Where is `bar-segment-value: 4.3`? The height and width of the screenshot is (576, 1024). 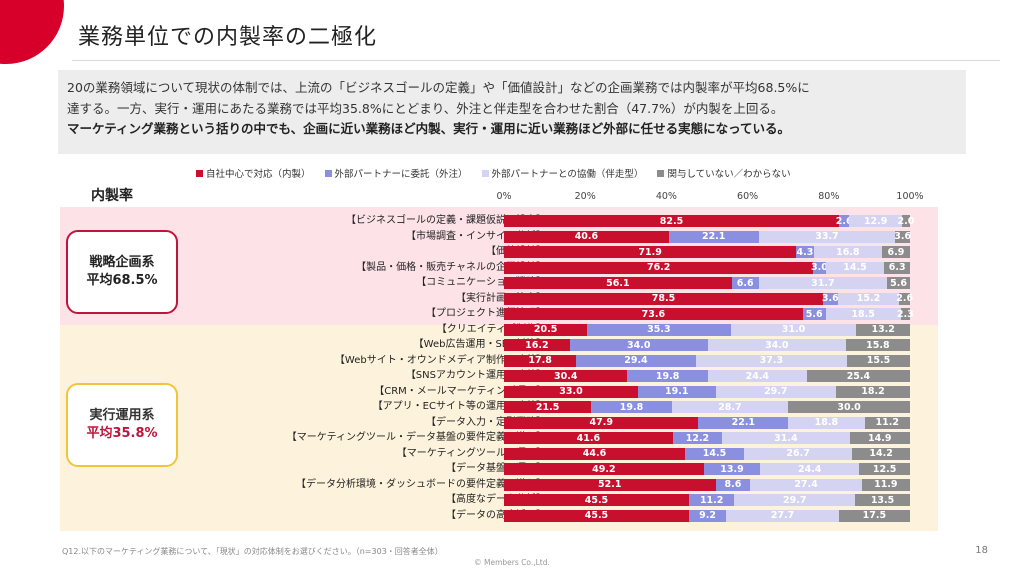
bar-segment-value: 4.3 is located at coordinates (805, 252).